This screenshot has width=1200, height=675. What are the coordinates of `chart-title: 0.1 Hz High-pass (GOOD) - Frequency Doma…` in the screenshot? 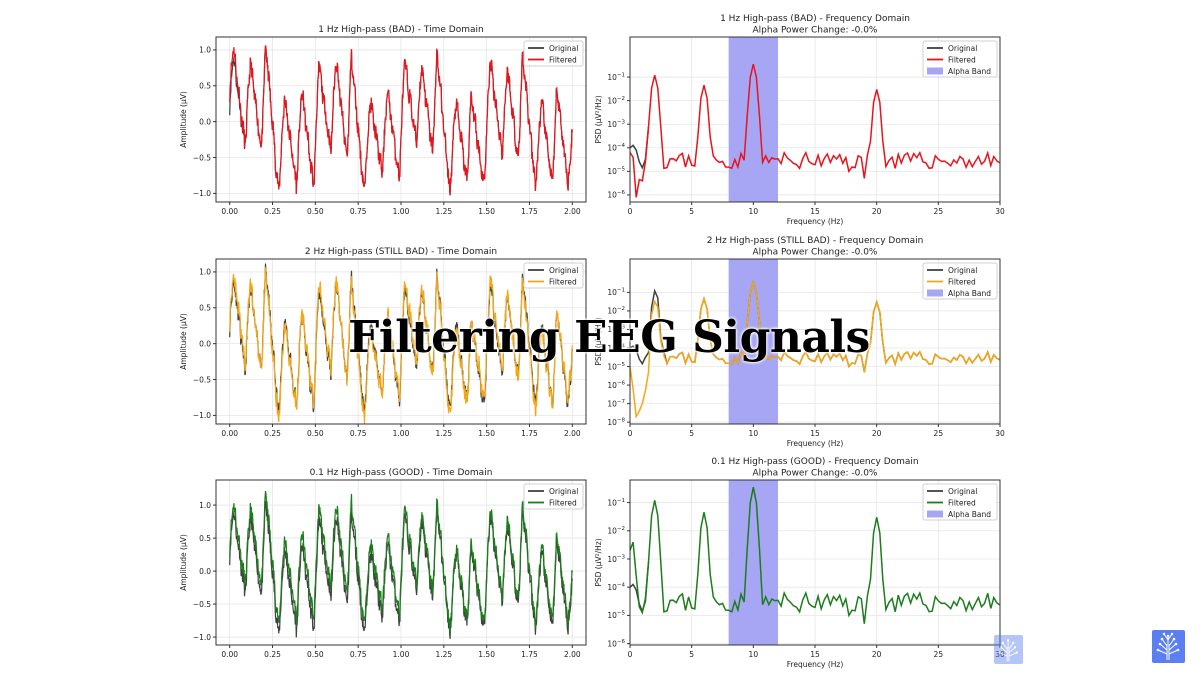 It's located at (814, 462).